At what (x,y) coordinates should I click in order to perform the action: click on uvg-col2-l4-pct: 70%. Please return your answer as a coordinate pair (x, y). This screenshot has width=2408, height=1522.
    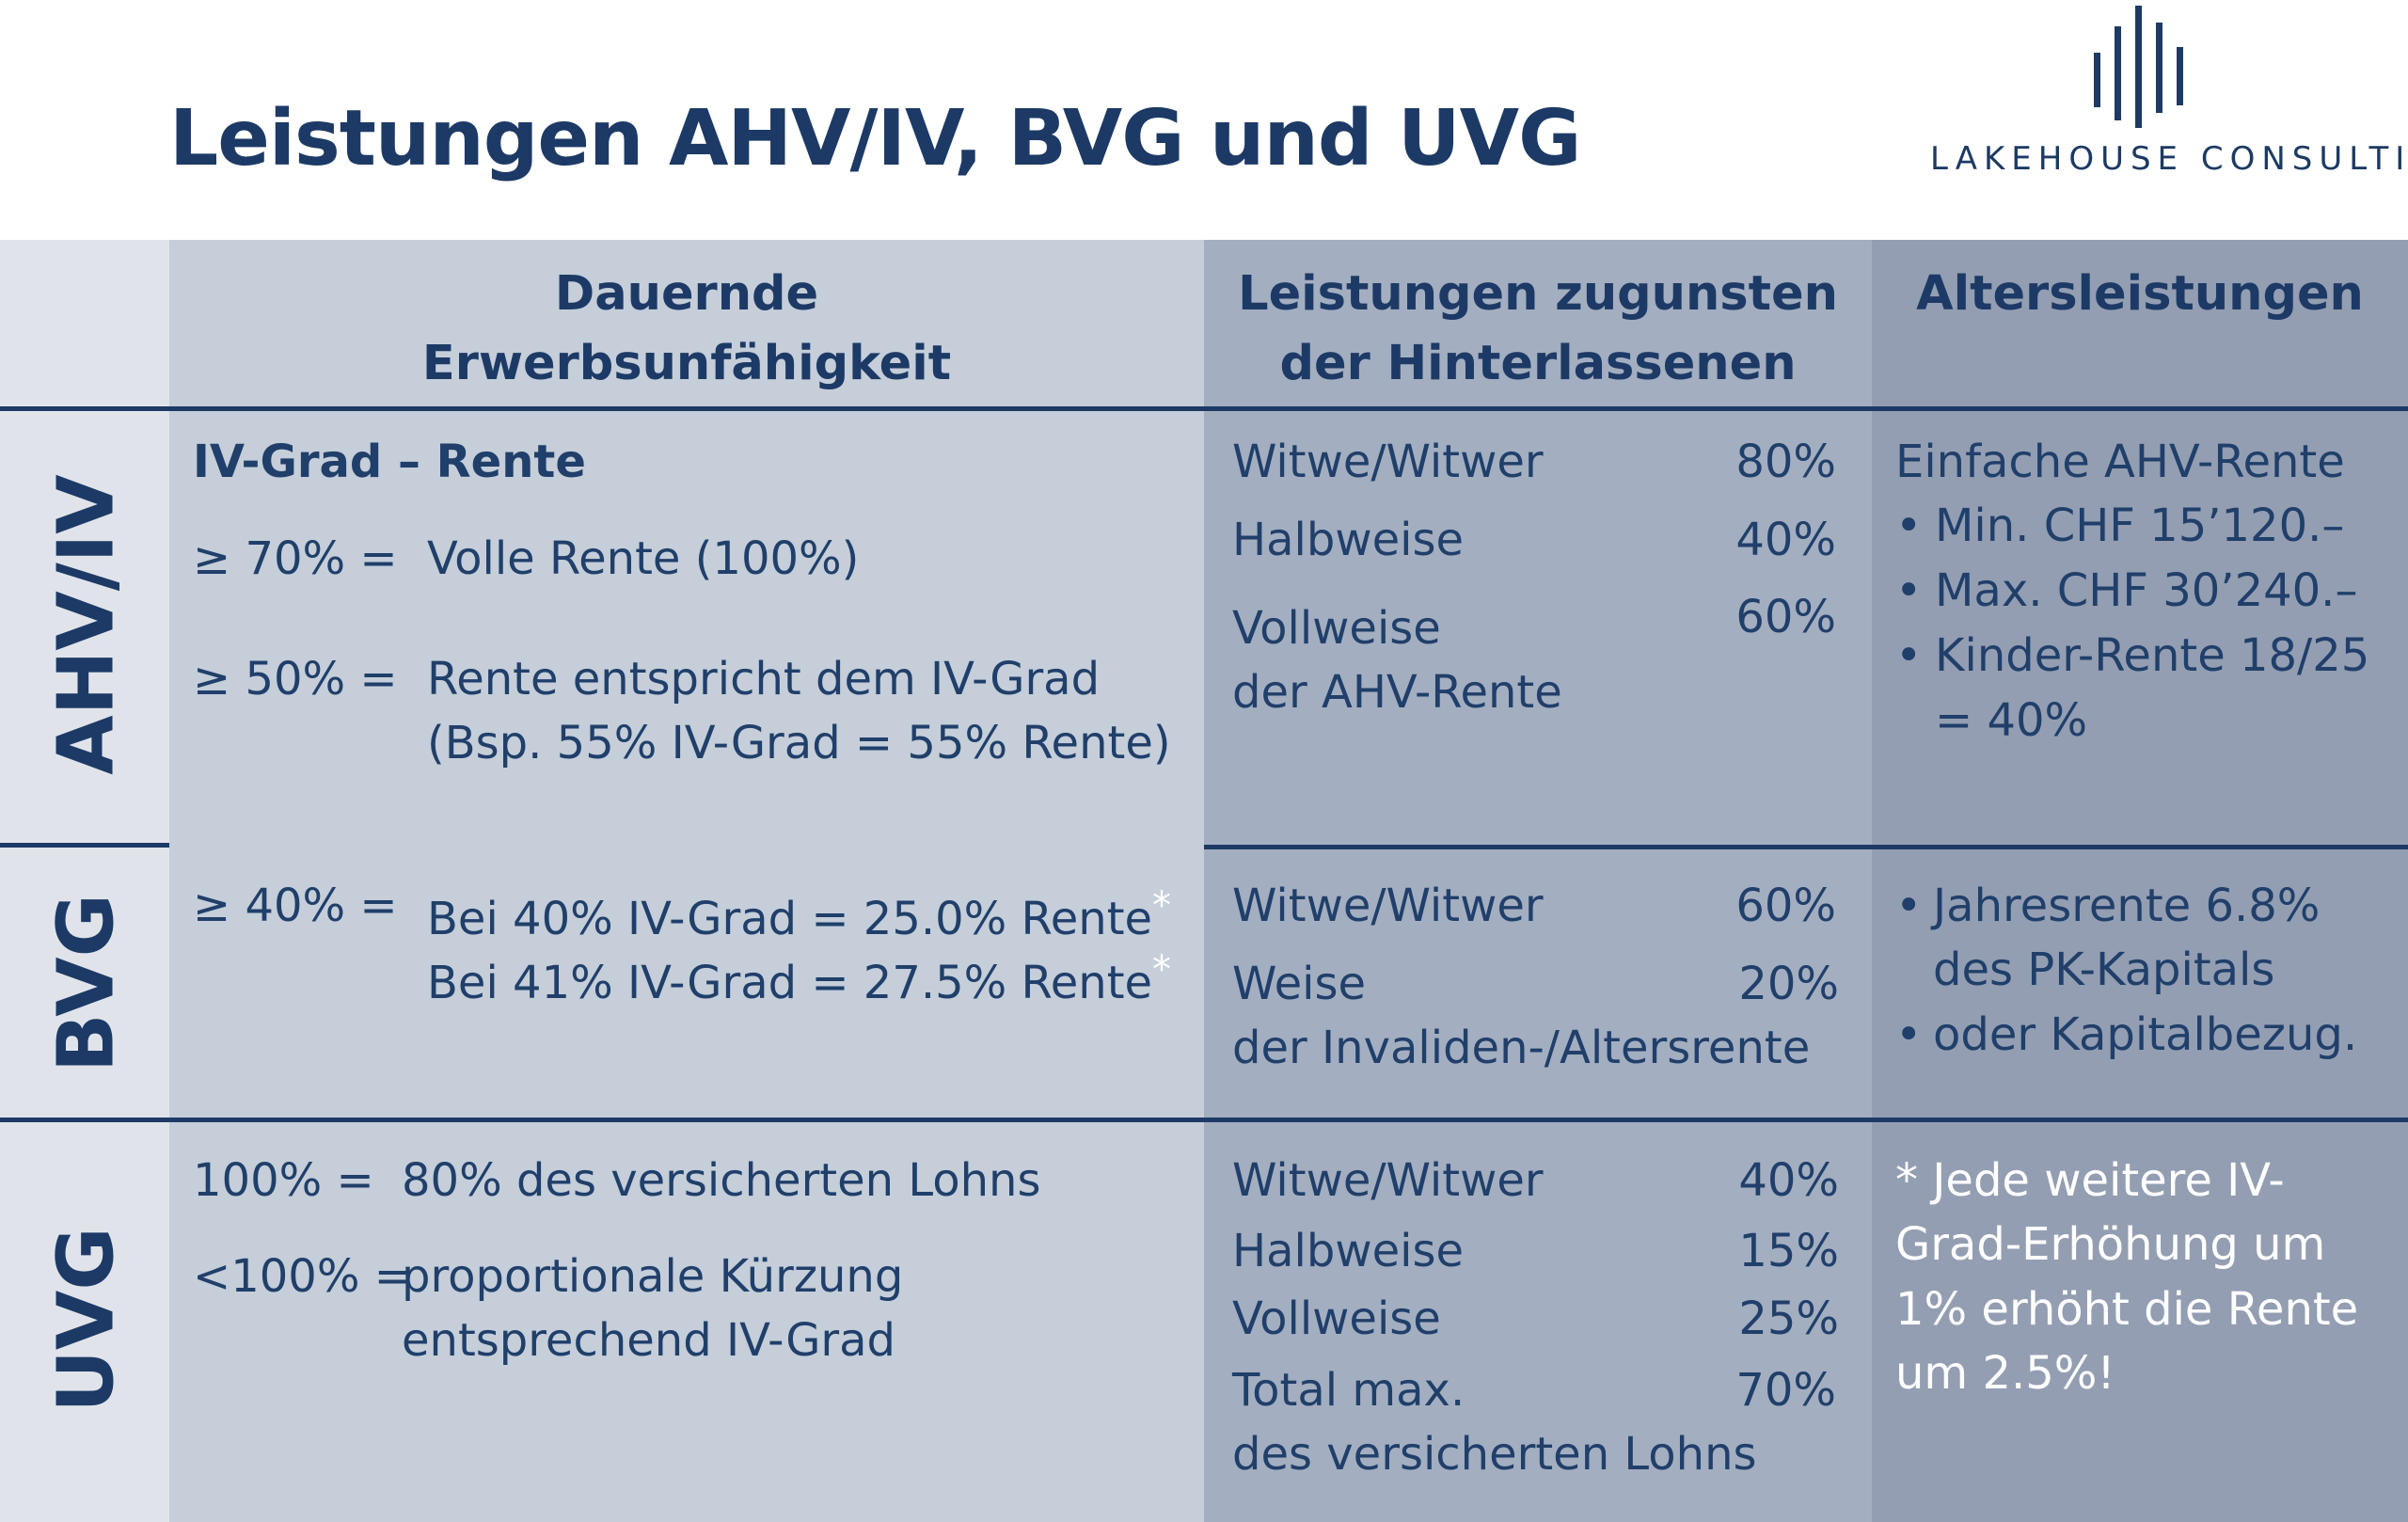
    Looking at the image, I should click on (1786, 1391).